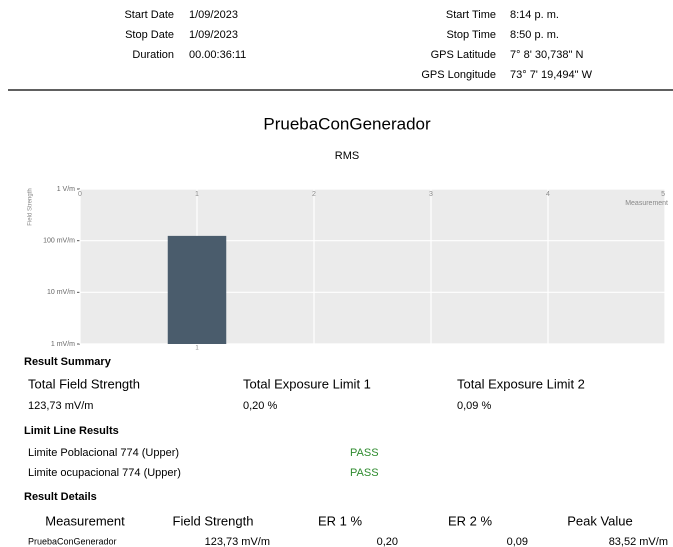 This screenshot has height=547, width=673. I want to click on field-label: Stop Date, so click(149, 35).